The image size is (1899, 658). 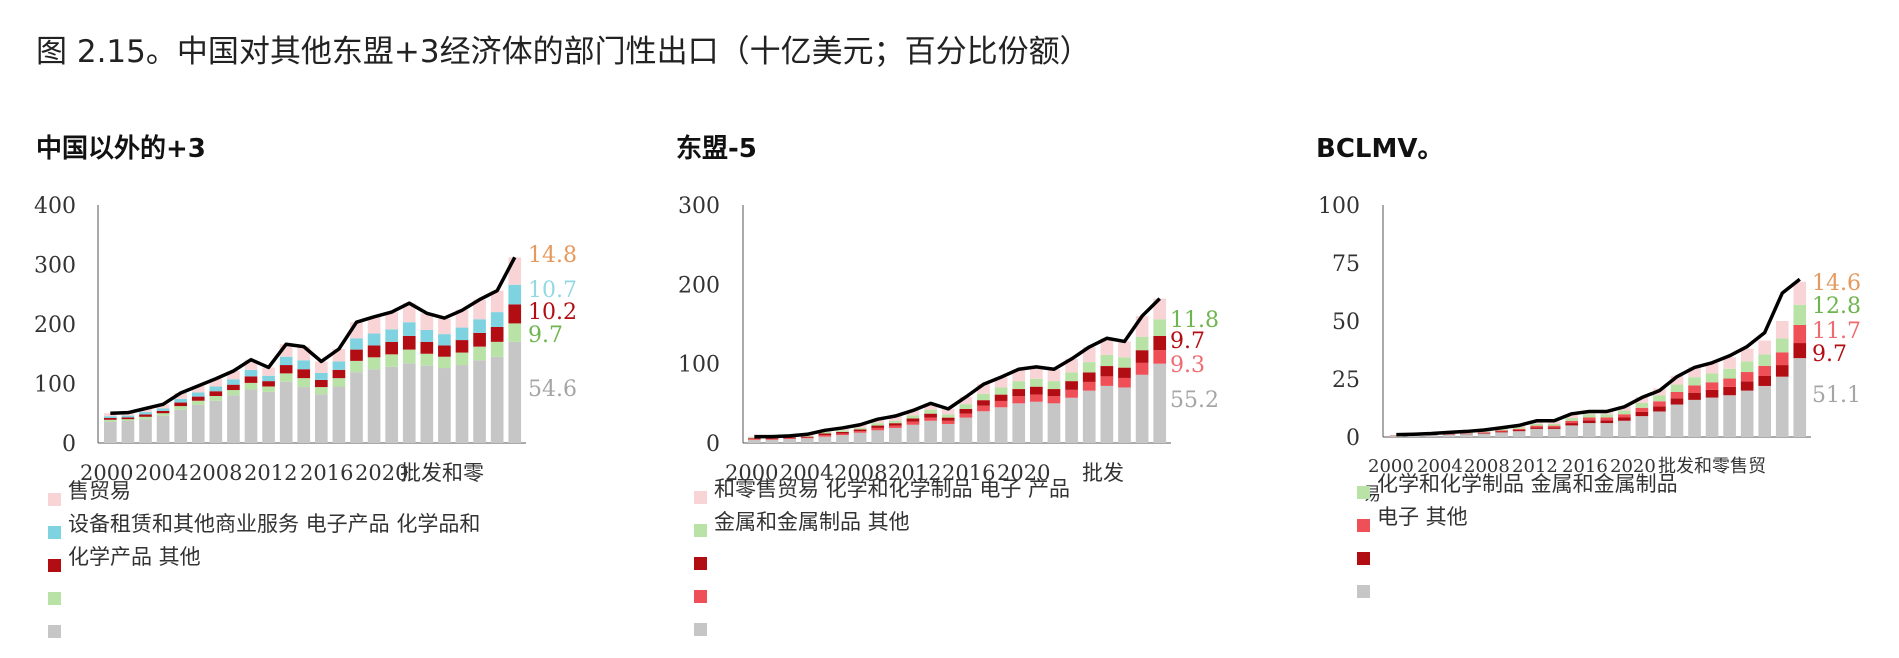 What do you see at coordinates (1527, 483) in the screenshot?
I see `legend-text: 化学和化学制品 金属和金属制品` at bounding box center [1527, 483].